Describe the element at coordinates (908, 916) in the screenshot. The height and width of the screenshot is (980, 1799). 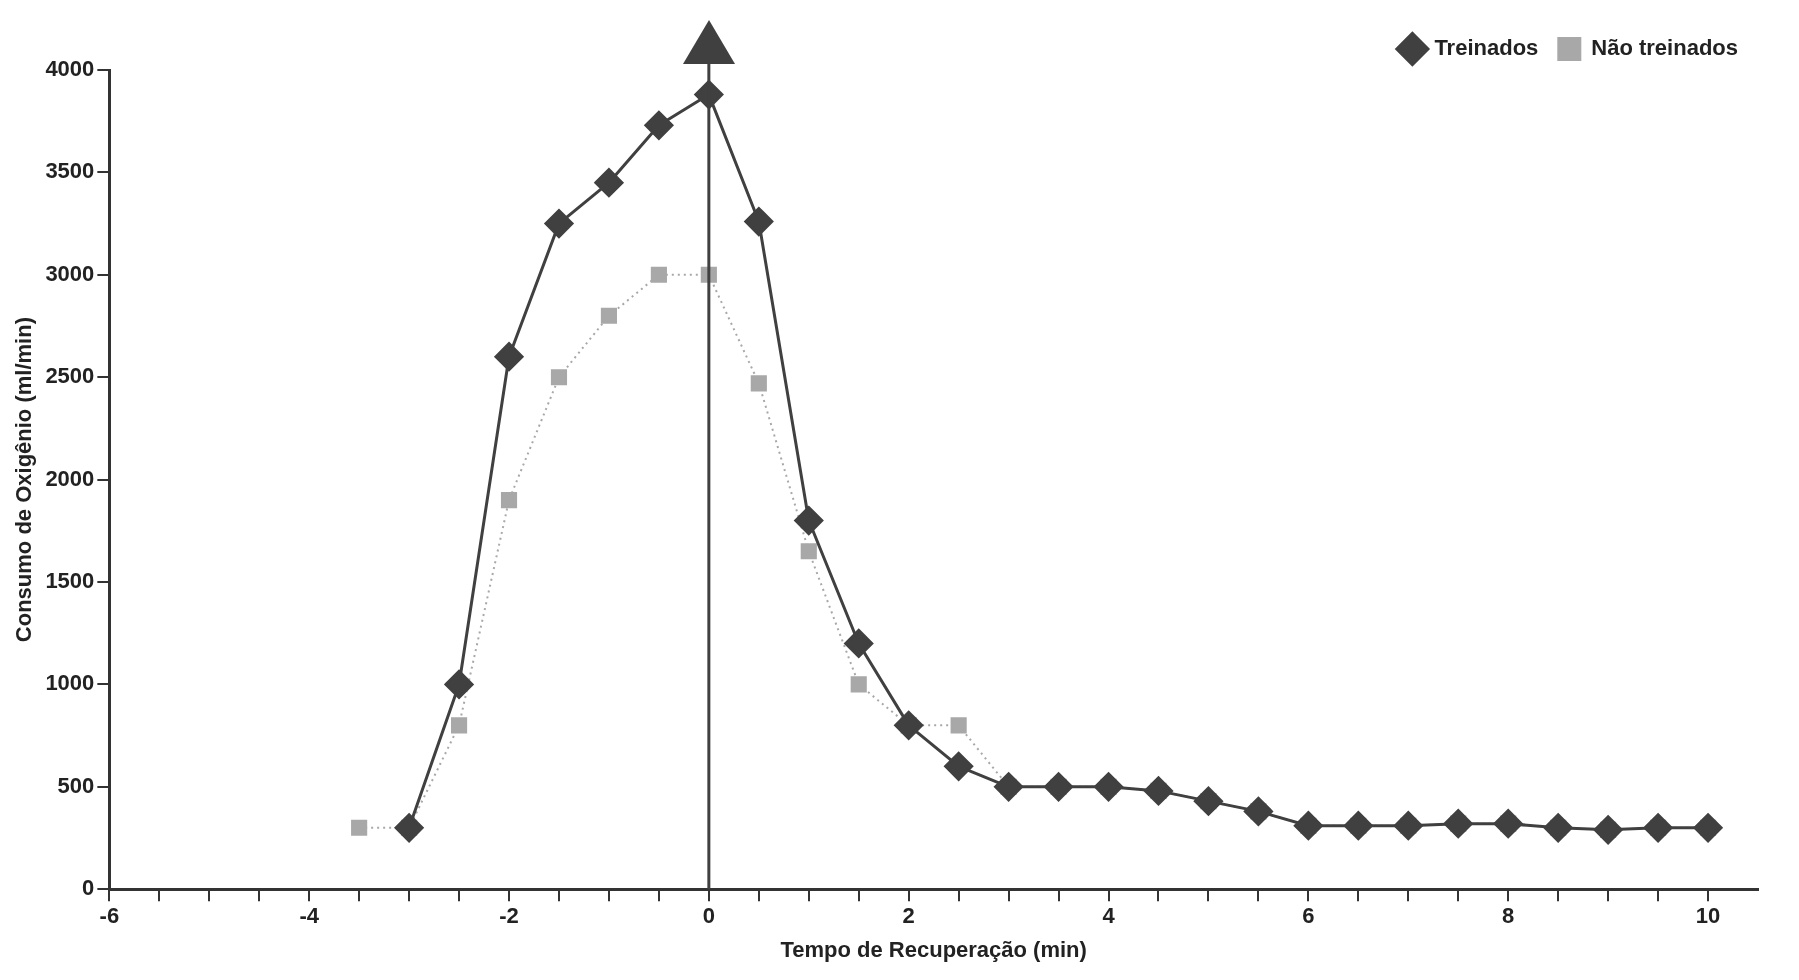
I see `x-tick-label: 2` at that location.